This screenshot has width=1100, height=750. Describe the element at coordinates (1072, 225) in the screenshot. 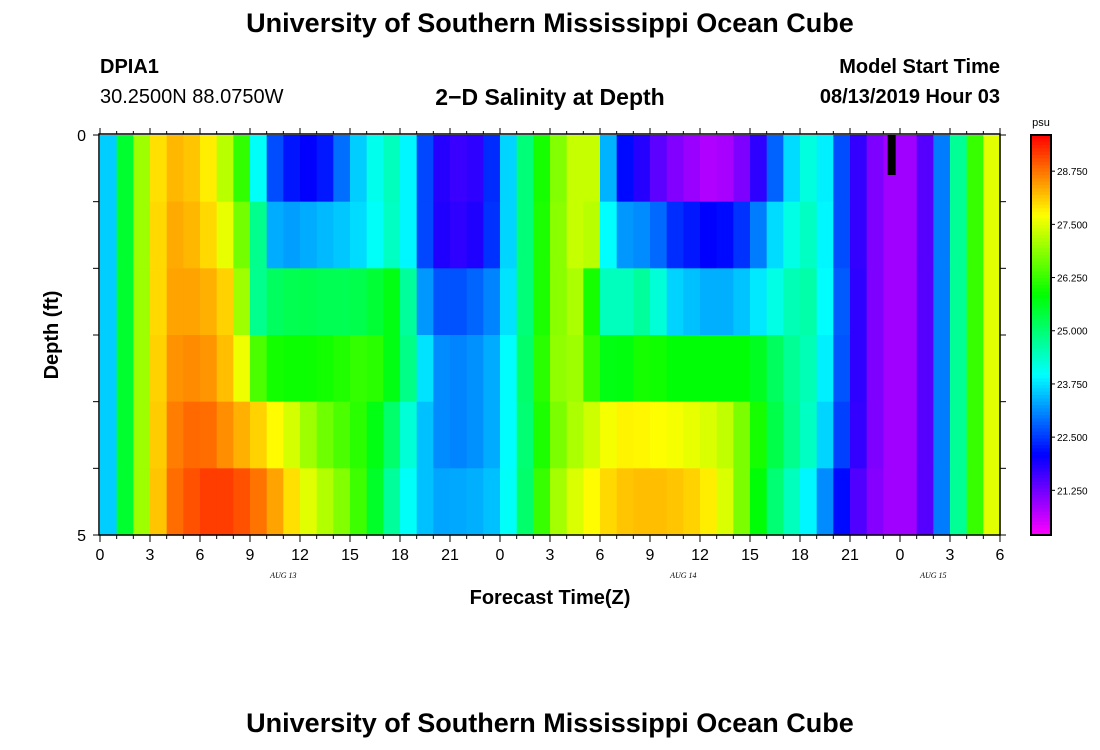

I see `colorbar-label: 27.500` at that location.